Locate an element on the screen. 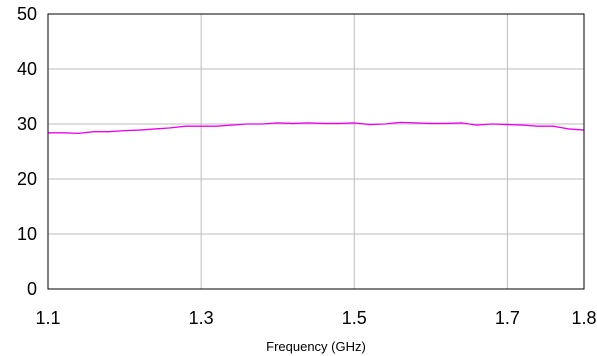 This screenshot has height=356, width=597. y-tick-label: 40 is located at coordinates (27, 69).